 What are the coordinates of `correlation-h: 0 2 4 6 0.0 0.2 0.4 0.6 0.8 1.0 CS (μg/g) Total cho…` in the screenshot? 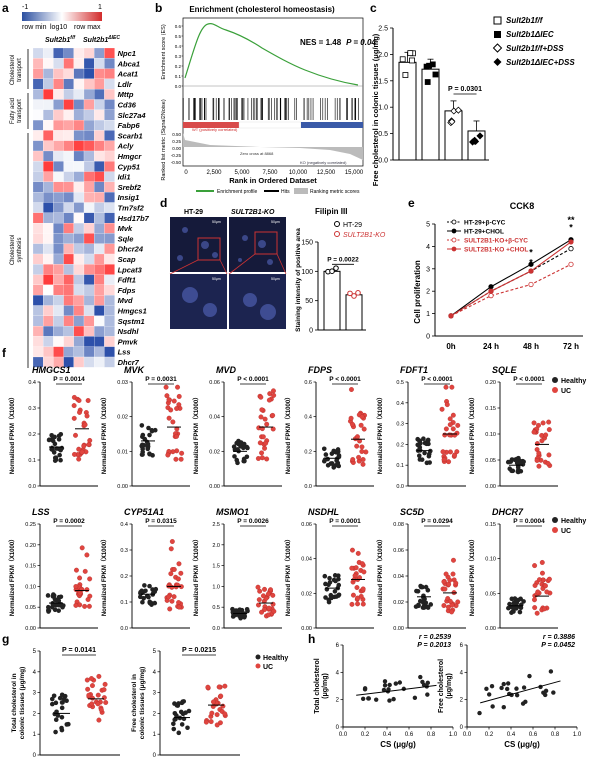 It's located at (448, 691).